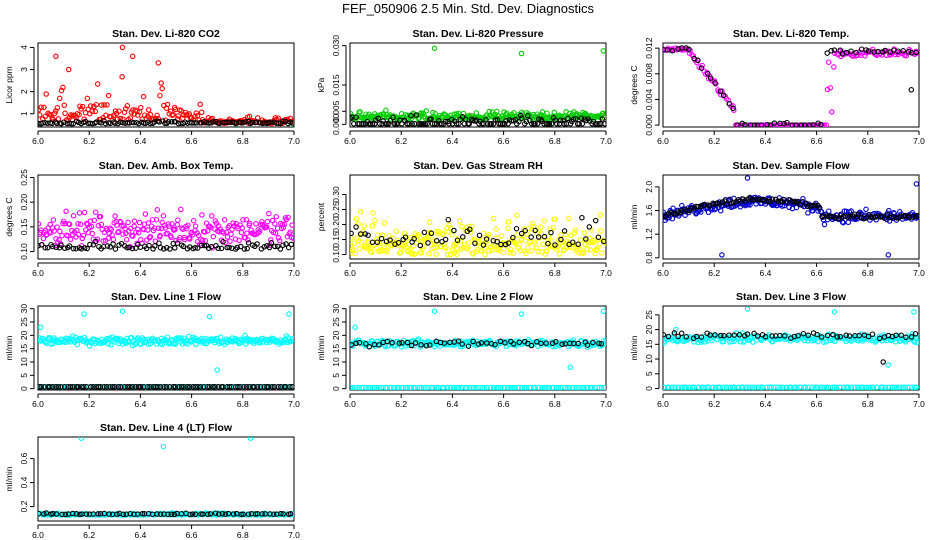 The image size is (936, 540). Describe the element at coordinates (24, 335) in the screenshot. I see `y-tick-label: 20` at that location.